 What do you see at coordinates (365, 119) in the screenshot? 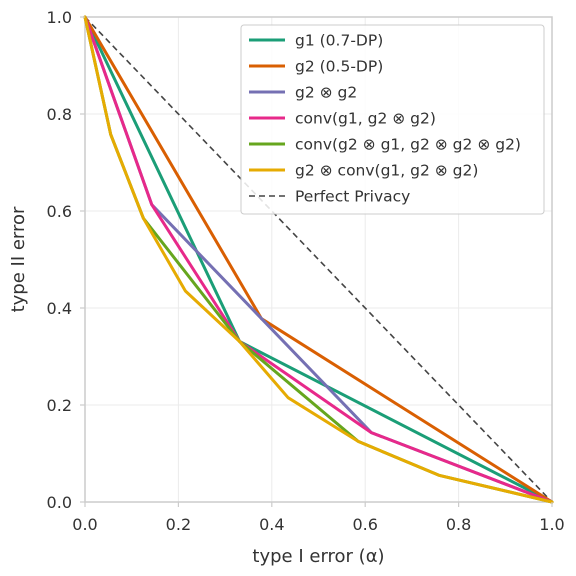
I see `legend-label: conv(g1, g2 ⊗ g2)` at bounding box center [365, 119].